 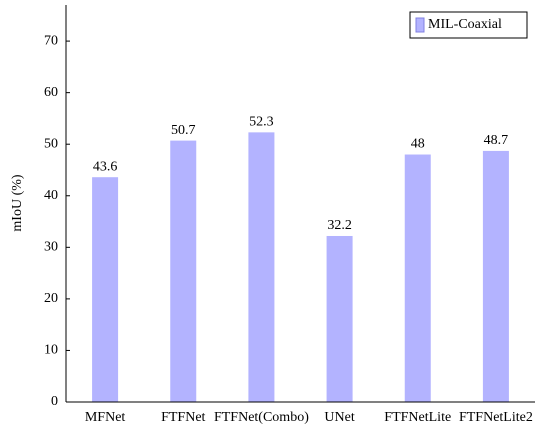 I want to click on data-label: 52.3, so click(x=261, y=122).